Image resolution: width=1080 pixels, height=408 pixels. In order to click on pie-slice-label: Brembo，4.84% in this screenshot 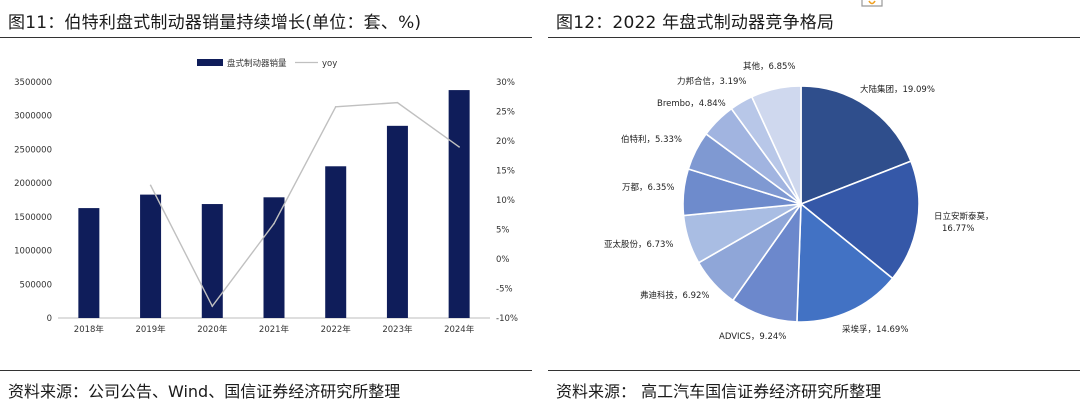, I will do `click(691, 104)`.